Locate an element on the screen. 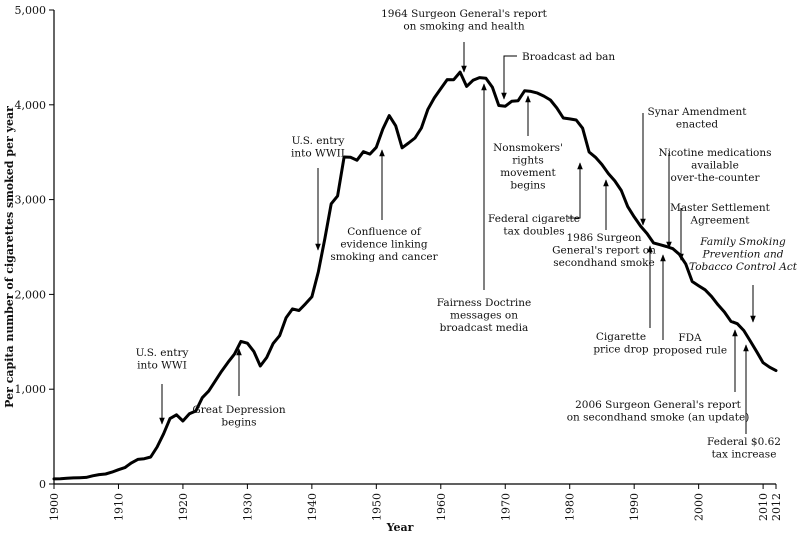  annotation-line: Cigarette is located at coordinates (621, 337).